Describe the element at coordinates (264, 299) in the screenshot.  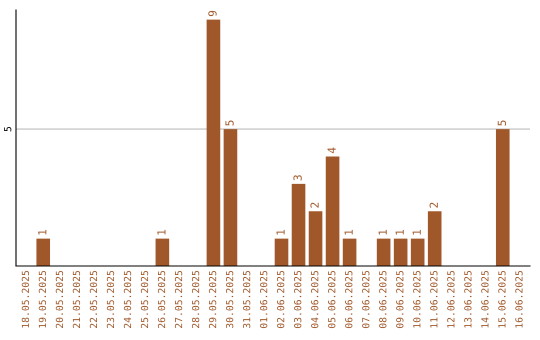
I see `x-tick-label: 01.06.2025` at that location.